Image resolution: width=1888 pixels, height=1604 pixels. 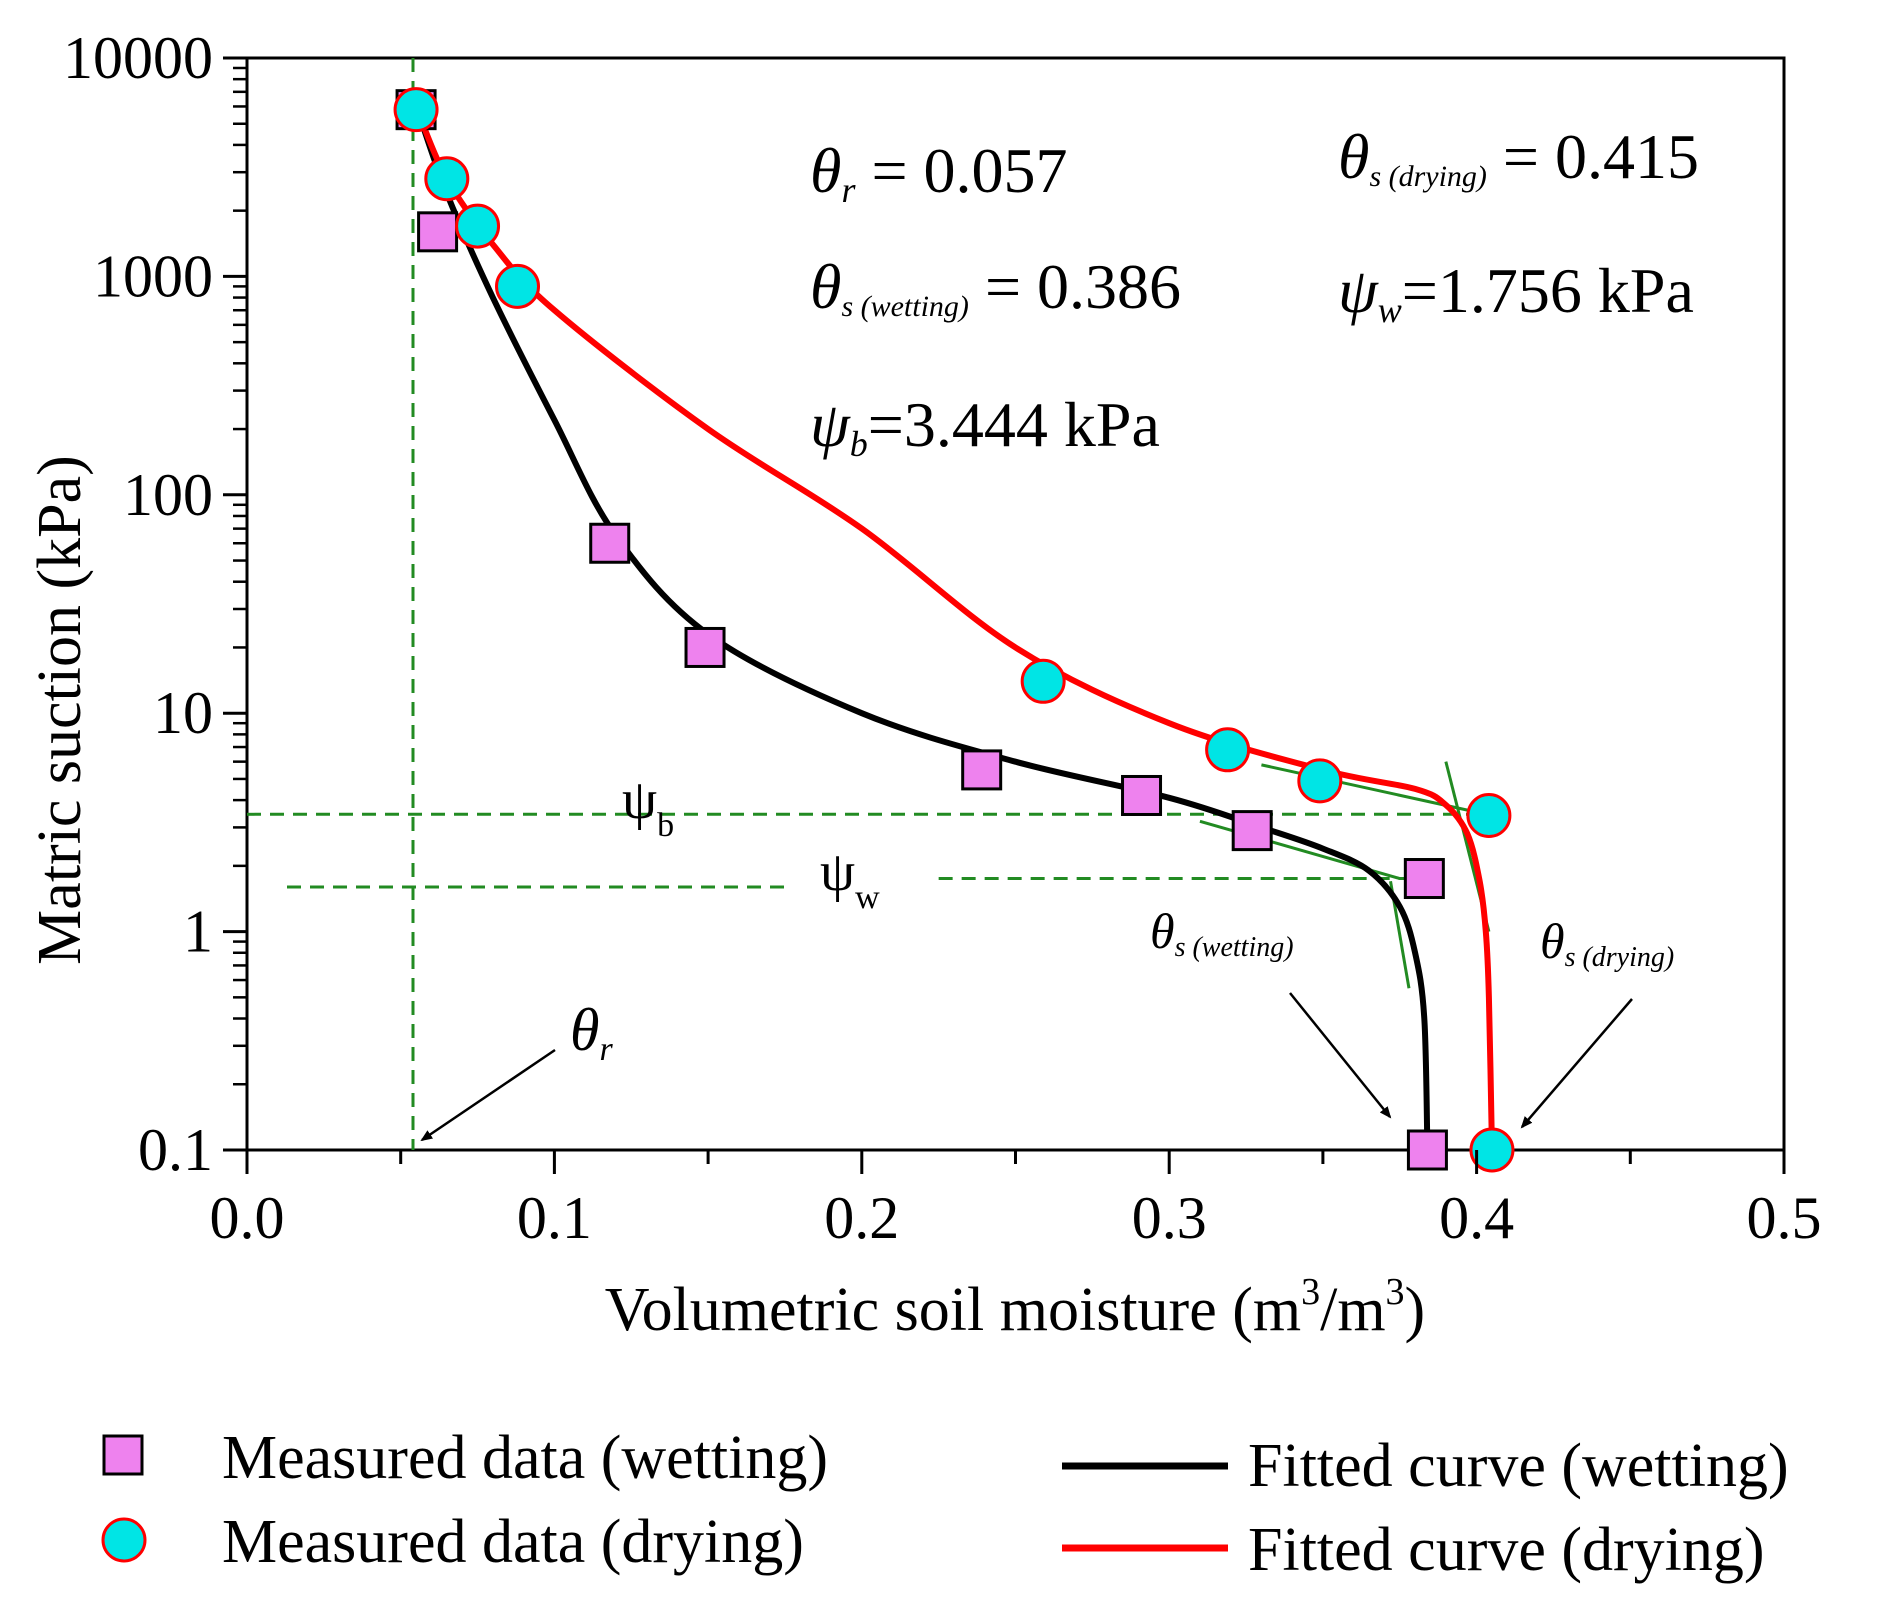 What do you see at coordinates (138, 58) in the screenshot?
I see `y-tick-label: 10000` at bounding box center [138, 58].